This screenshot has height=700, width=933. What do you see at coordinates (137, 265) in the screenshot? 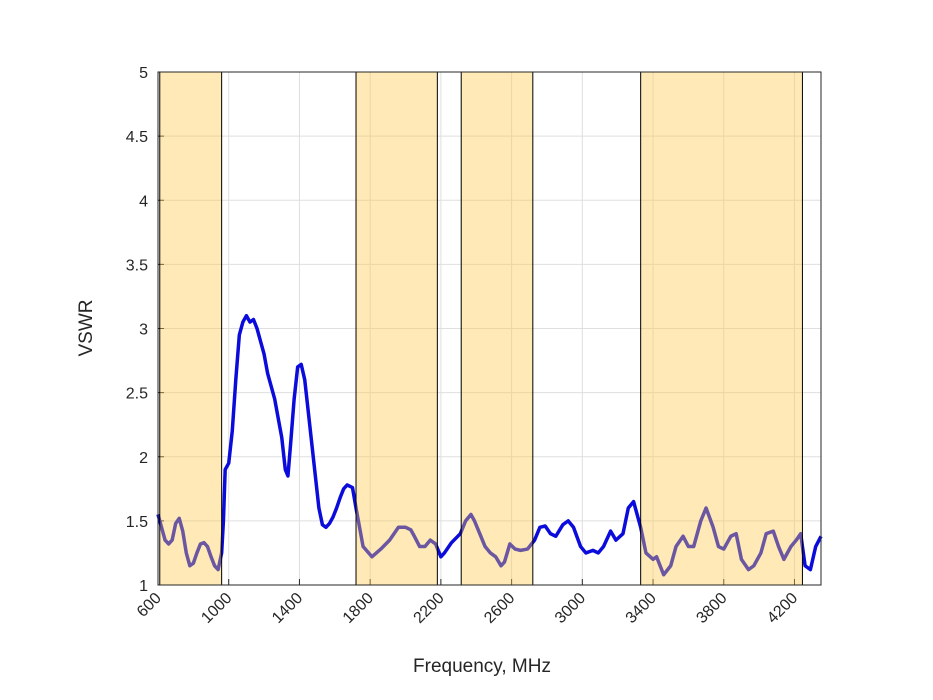
I see `y-tick-label: 3.5` at bounding box center [137, 265].